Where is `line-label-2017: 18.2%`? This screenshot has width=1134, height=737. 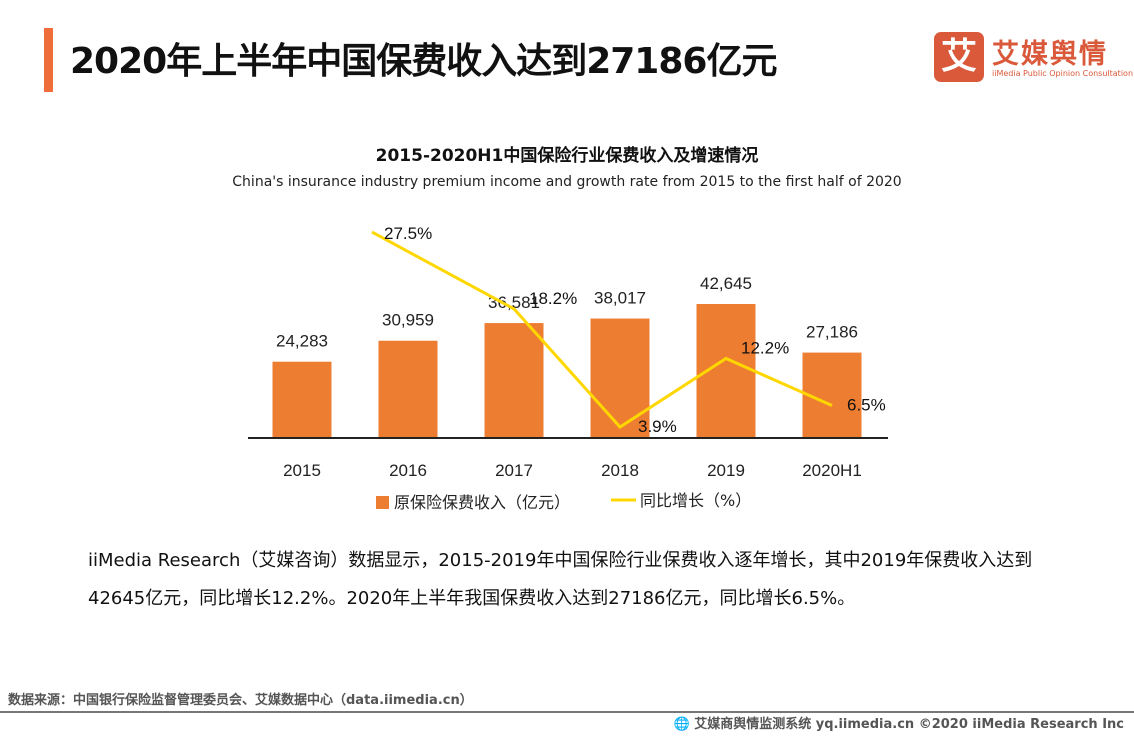
line-label-2017: 18.2% is located at coordinates (553, 298).